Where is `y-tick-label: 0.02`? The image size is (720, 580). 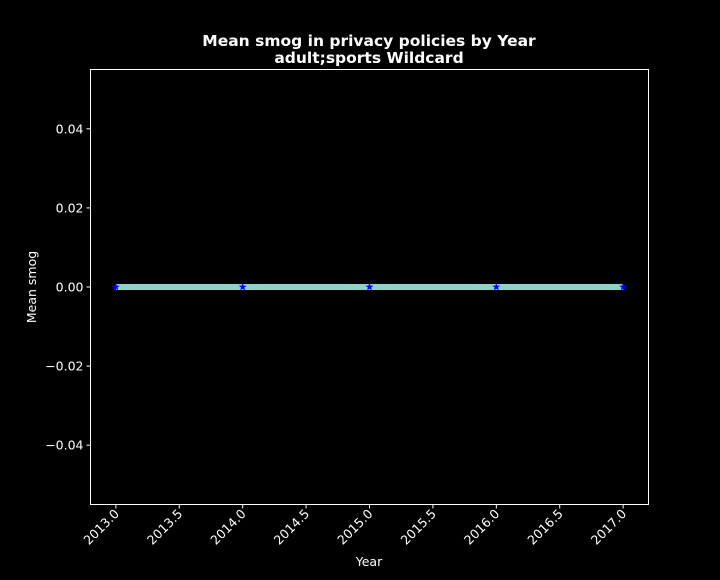 y-tick-label: 0.02 is located at coordinates (70, 207).